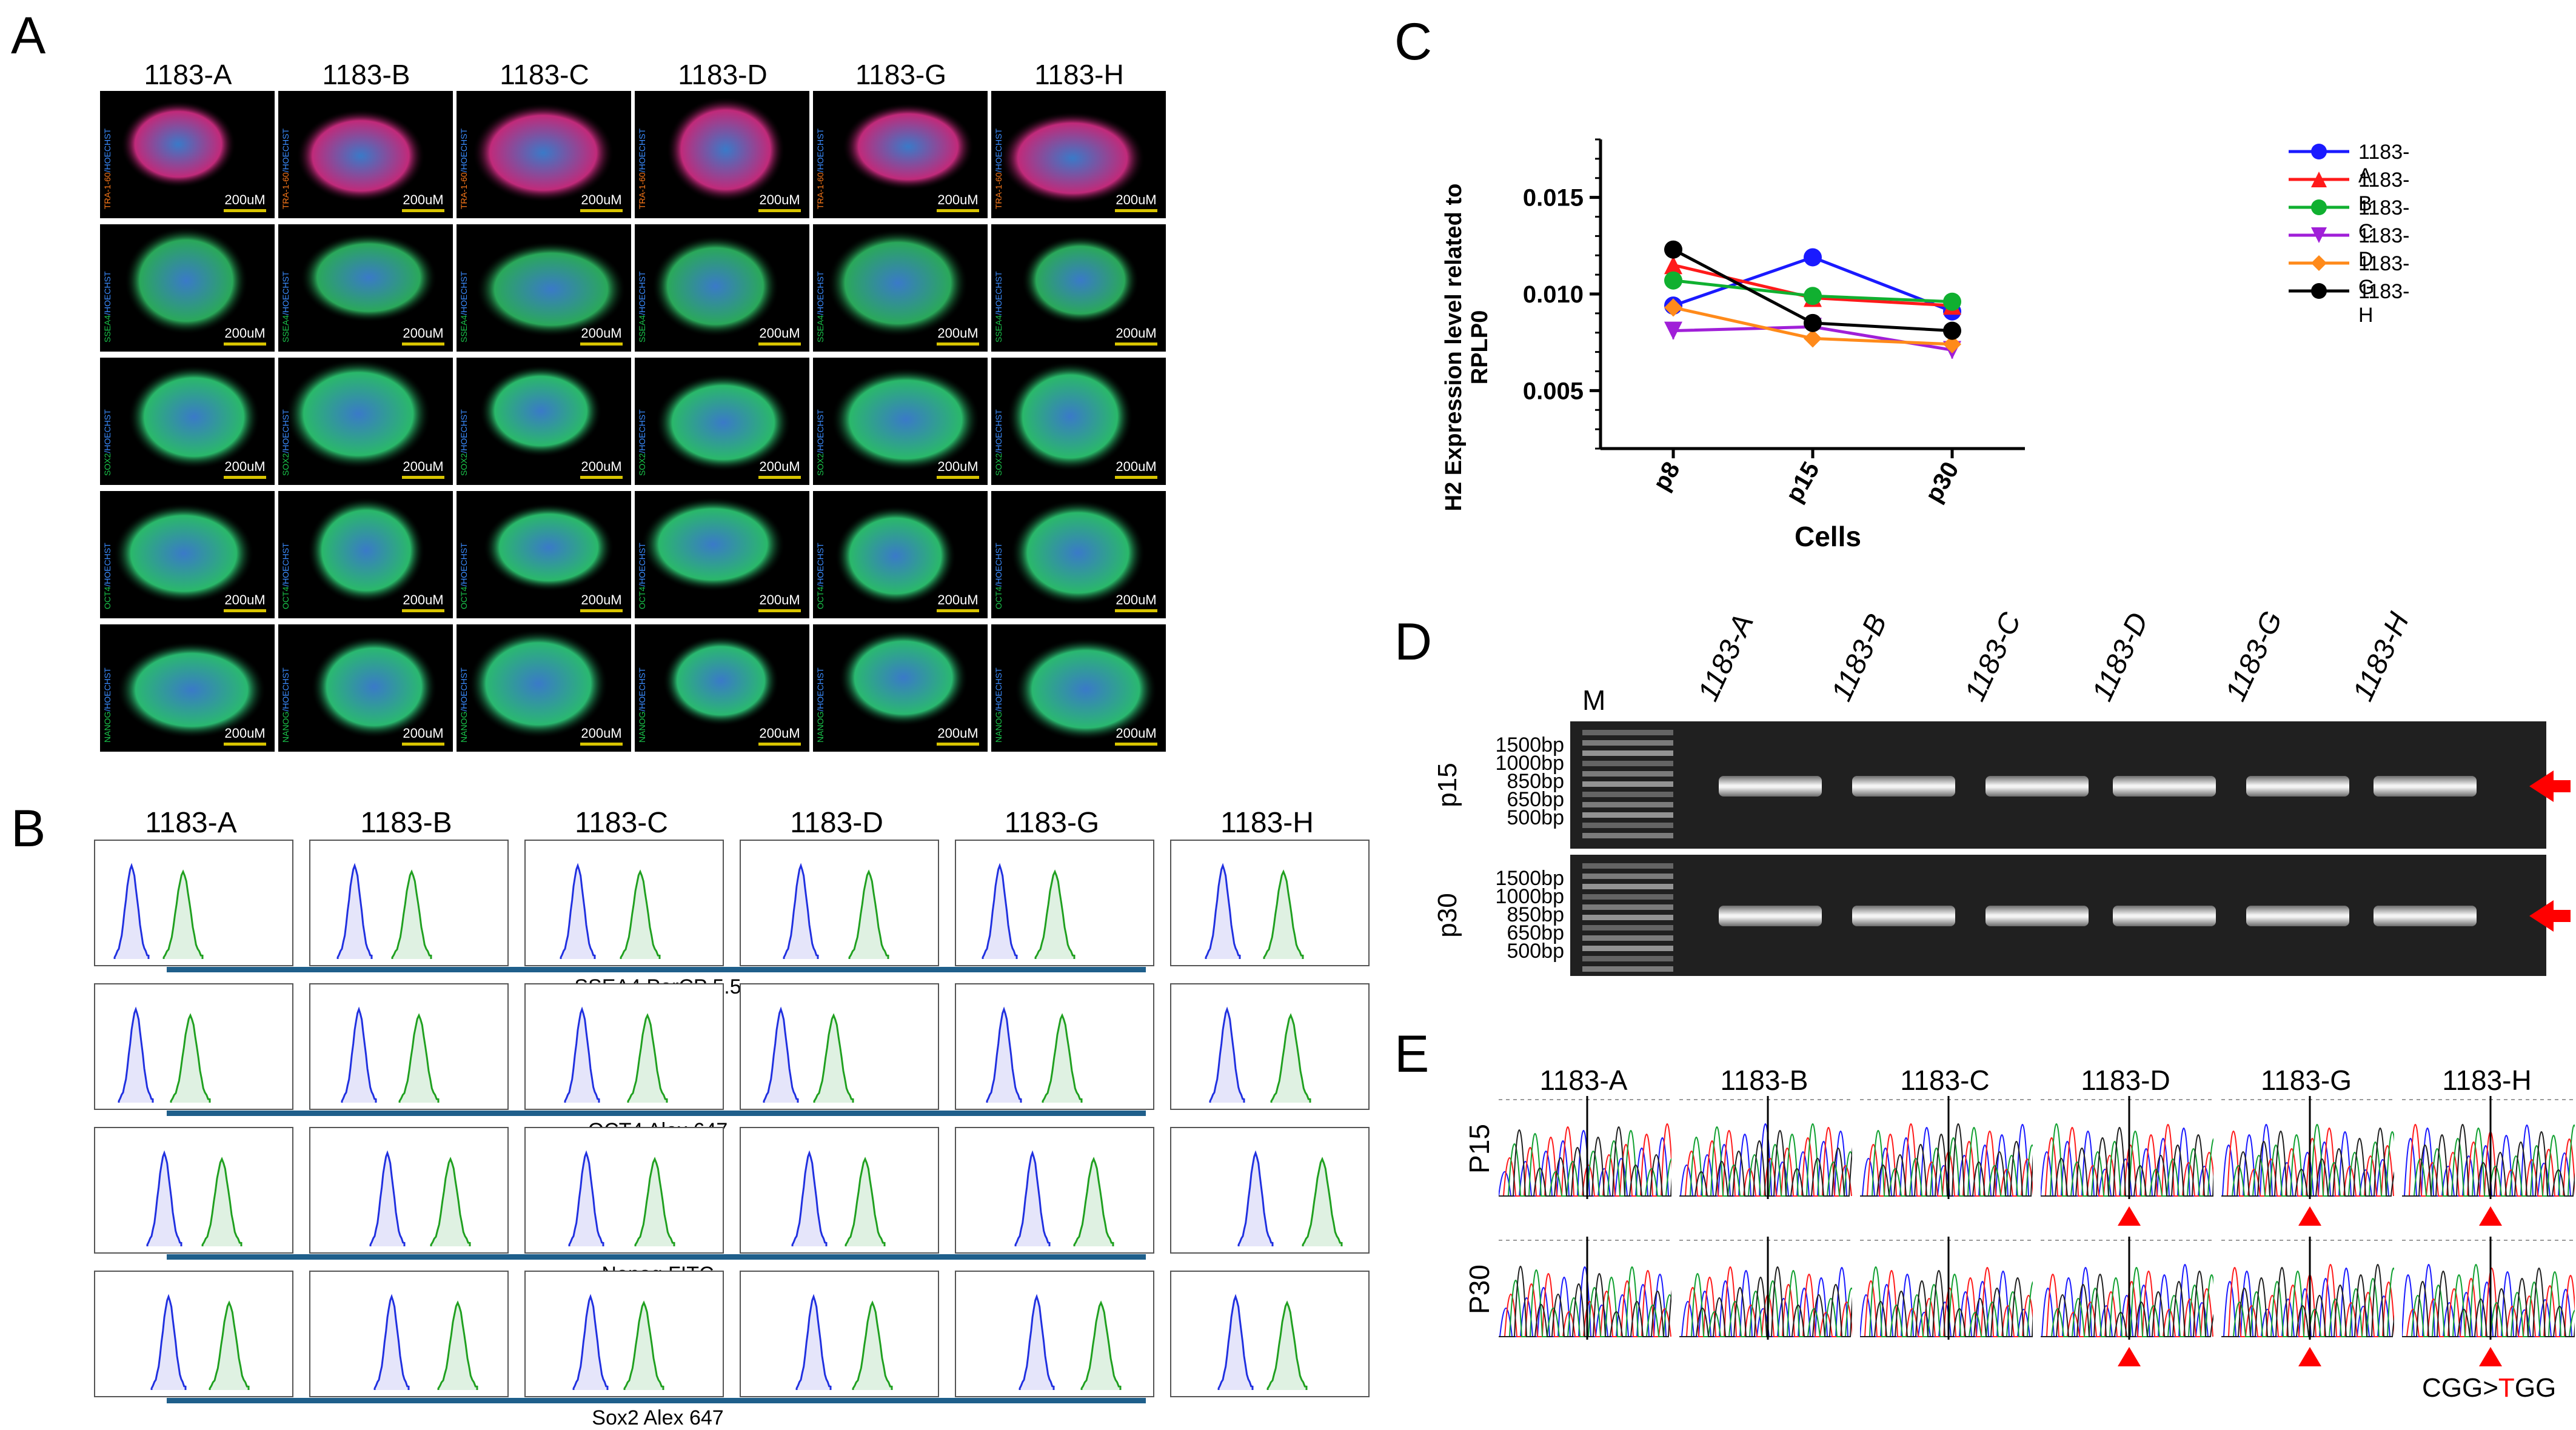 This screenshot has height=1430, width=2576. I want to click on c-legend-swatch, so click(2319, 263).